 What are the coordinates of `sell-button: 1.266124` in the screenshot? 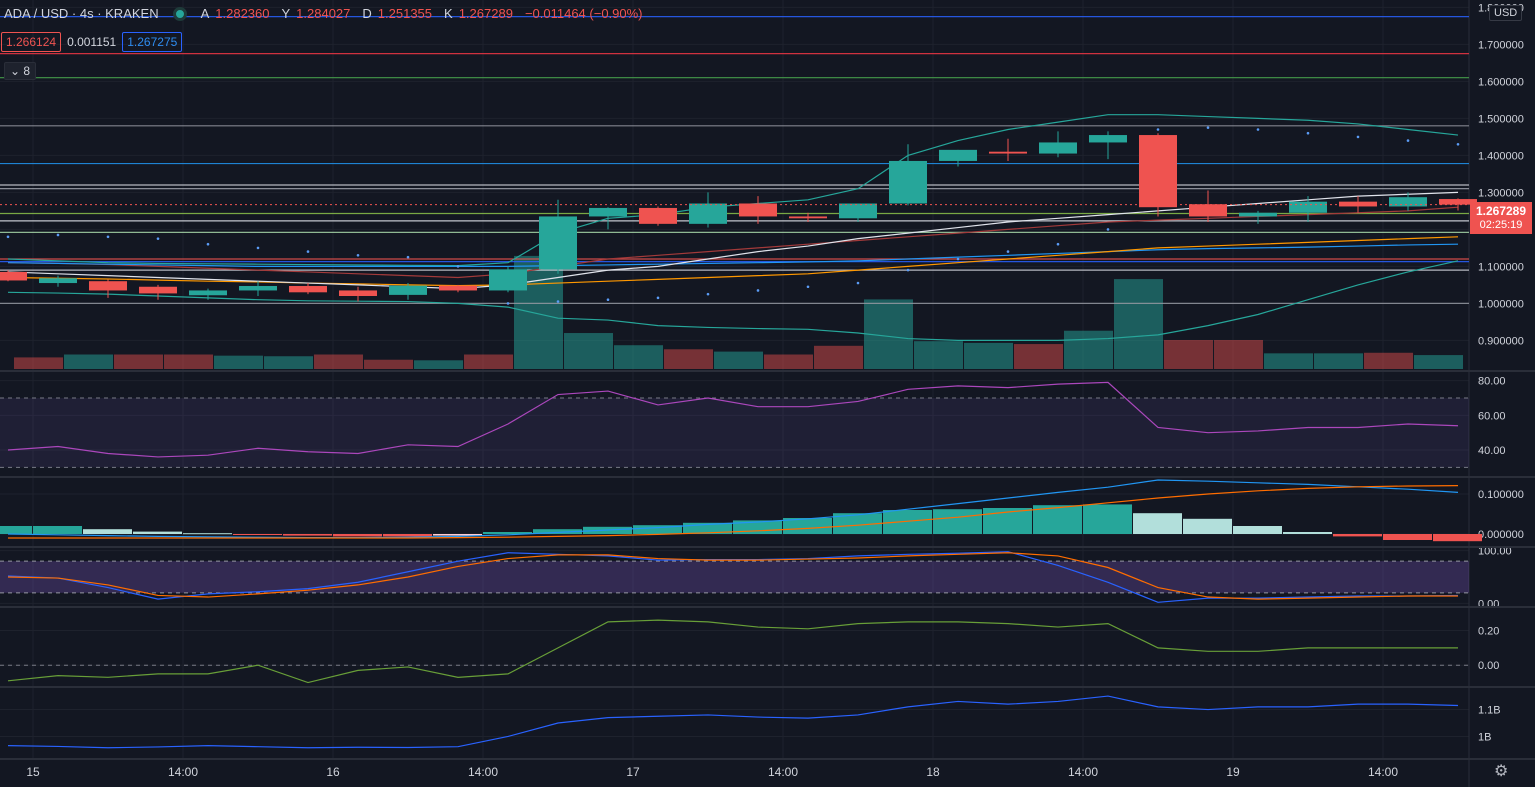 It's located at (31, 42).